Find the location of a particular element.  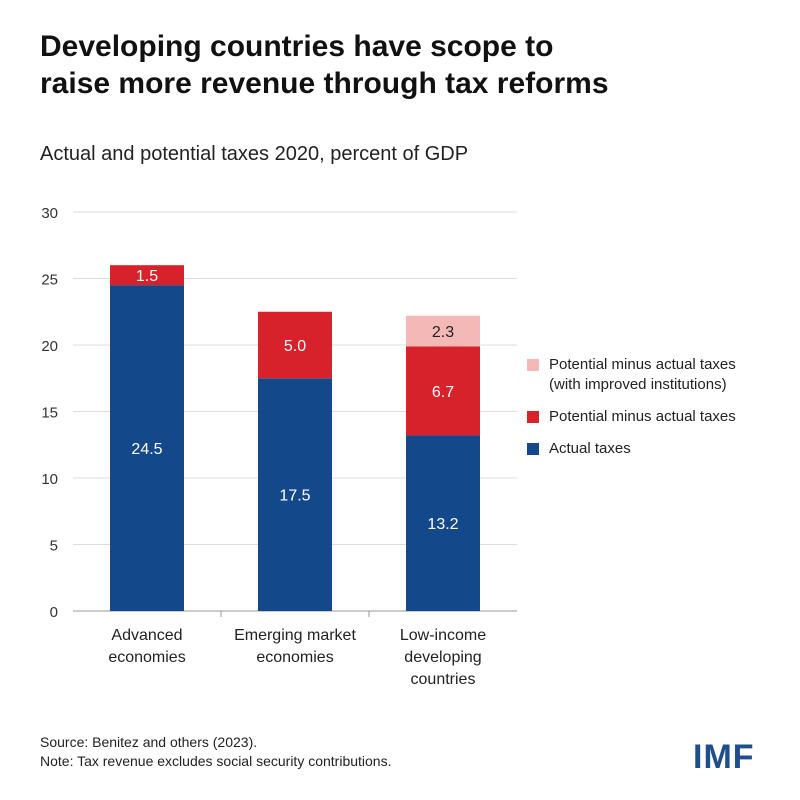

legend-item-actual-taxes: Actual taxes is located at coordinates (657, 449).